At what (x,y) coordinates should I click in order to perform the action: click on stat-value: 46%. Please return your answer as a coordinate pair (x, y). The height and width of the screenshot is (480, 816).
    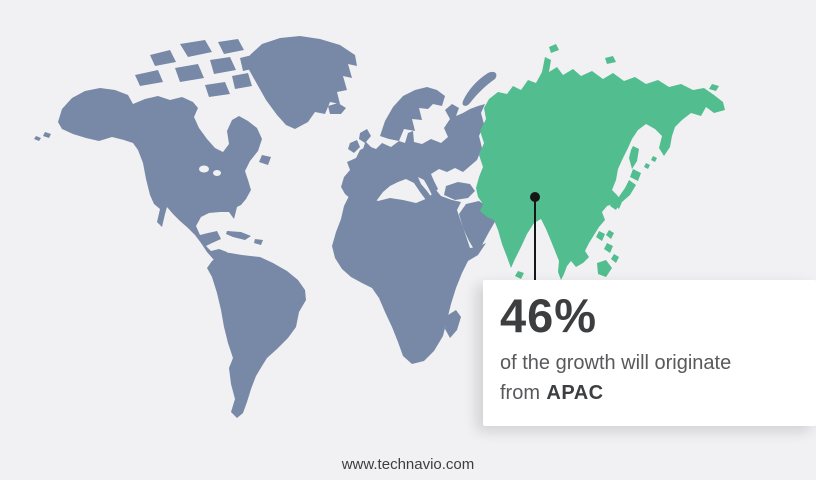
    Looking at the image, I should click on (549, 315).